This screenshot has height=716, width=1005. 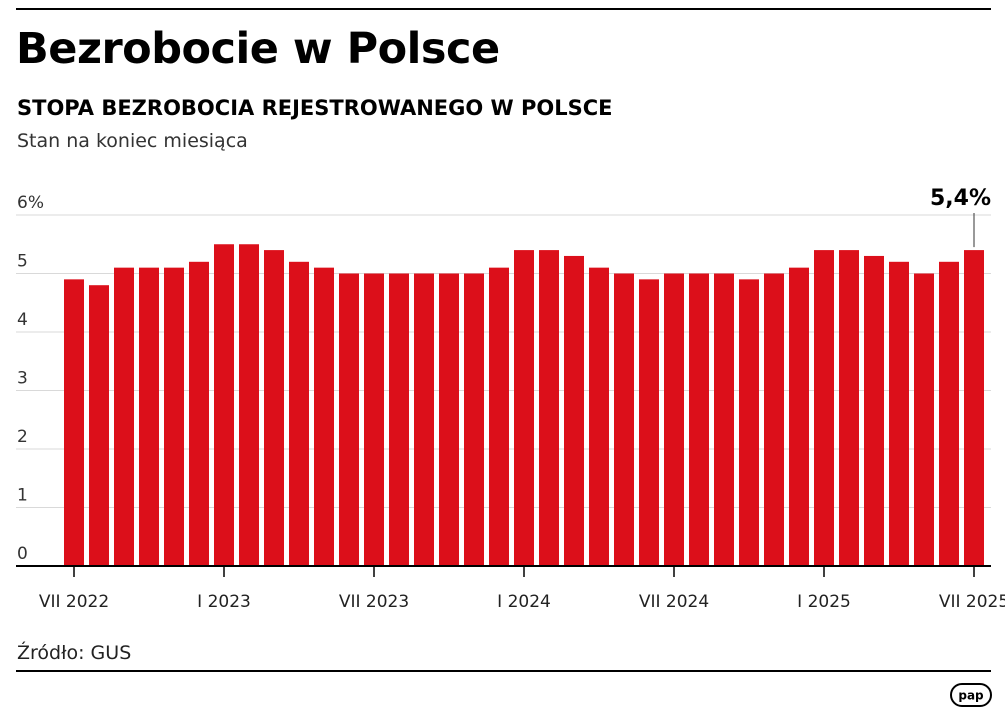 What do you see at coordinates (374, 602) in the screenshot?
I see `x-tick-label: VII 2023` at bounding box center [374, 602].